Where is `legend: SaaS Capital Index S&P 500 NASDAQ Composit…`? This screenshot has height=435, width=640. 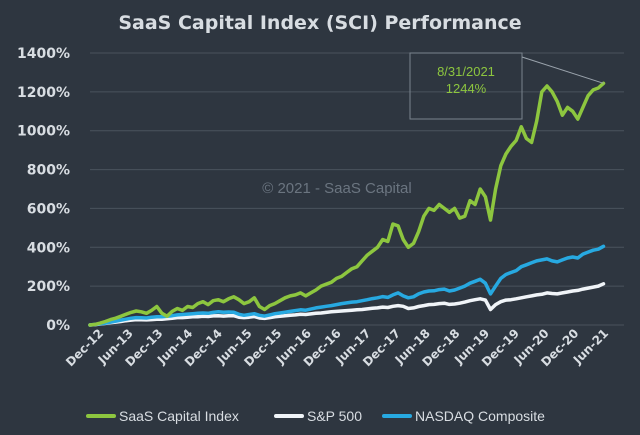 legend: SaaS Capital Index S&P 500 NASDAQ Composit… is located at coordinates (315, 416).